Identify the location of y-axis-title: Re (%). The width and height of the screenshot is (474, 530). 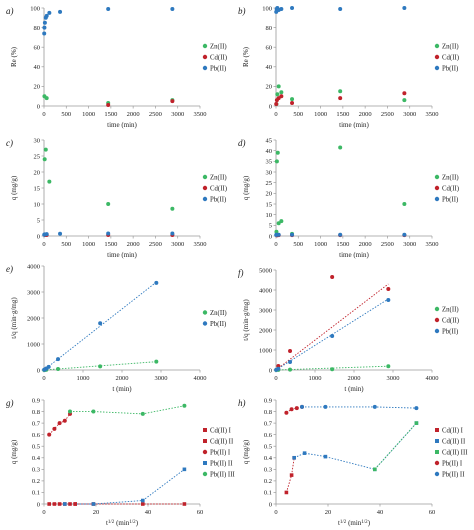
(14, 56).